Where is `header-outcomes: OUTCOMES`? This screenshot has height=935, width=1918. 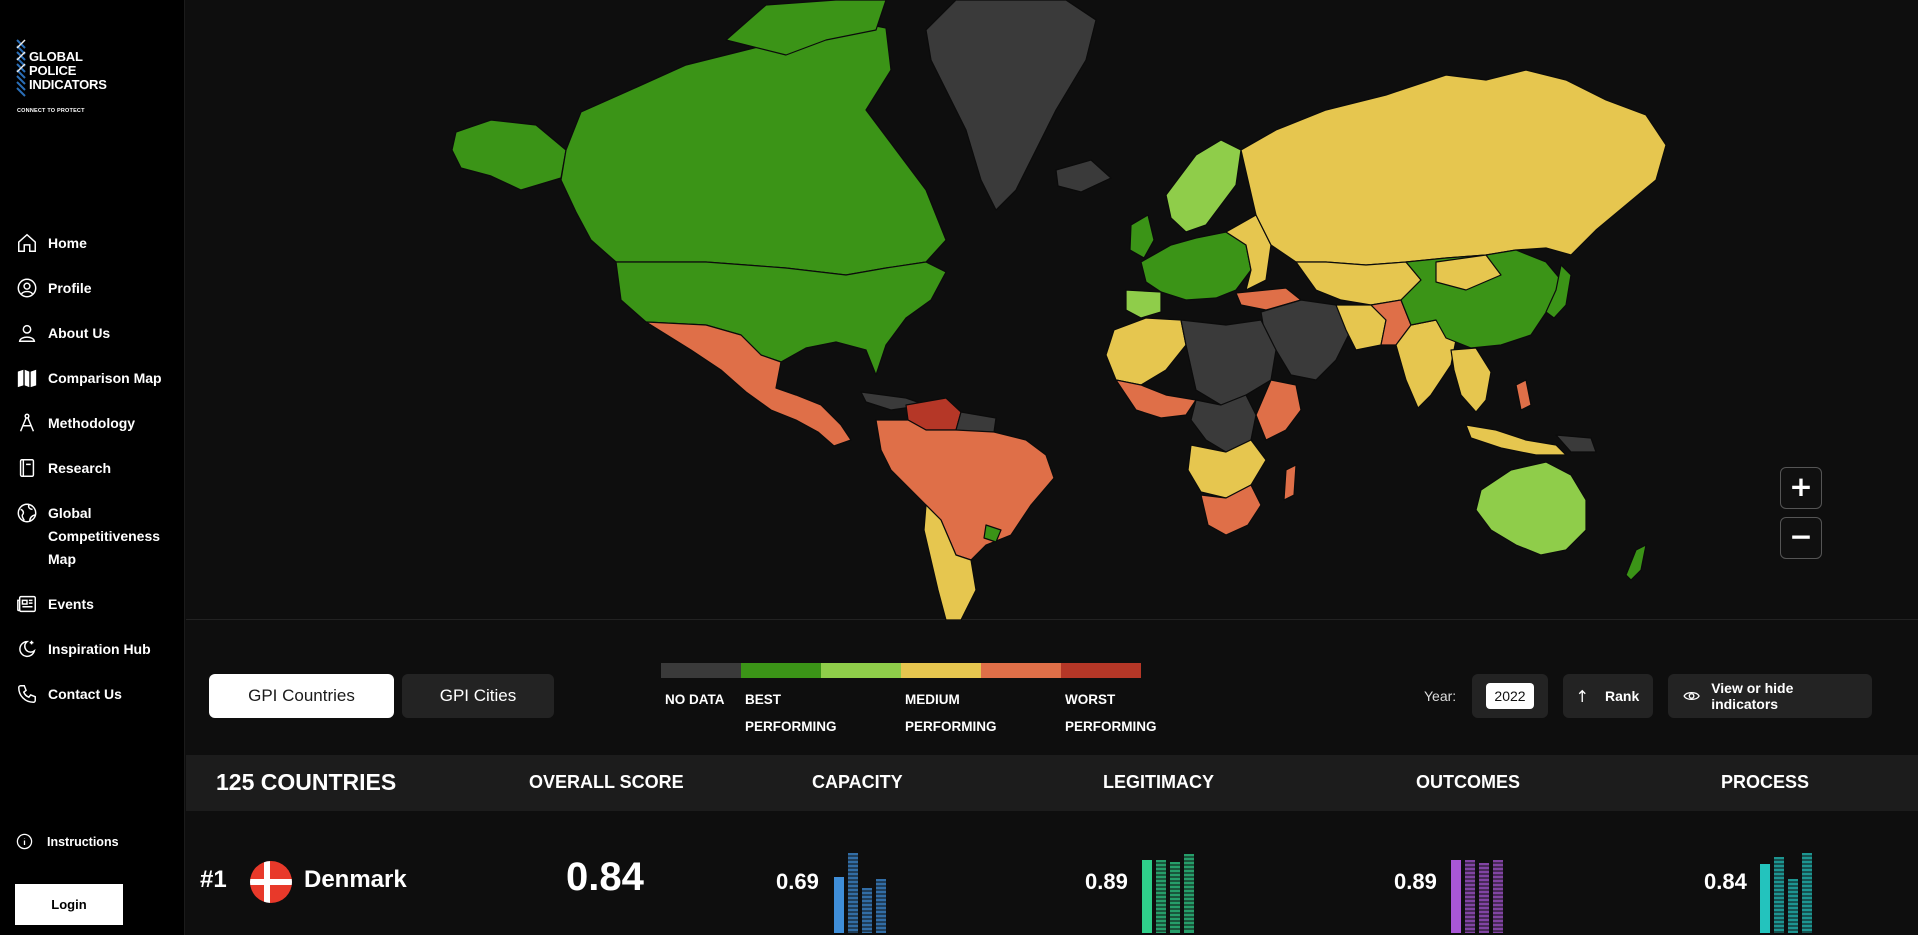
header-outcomes: OUTCOMES is located at coordinates (1468, 782).